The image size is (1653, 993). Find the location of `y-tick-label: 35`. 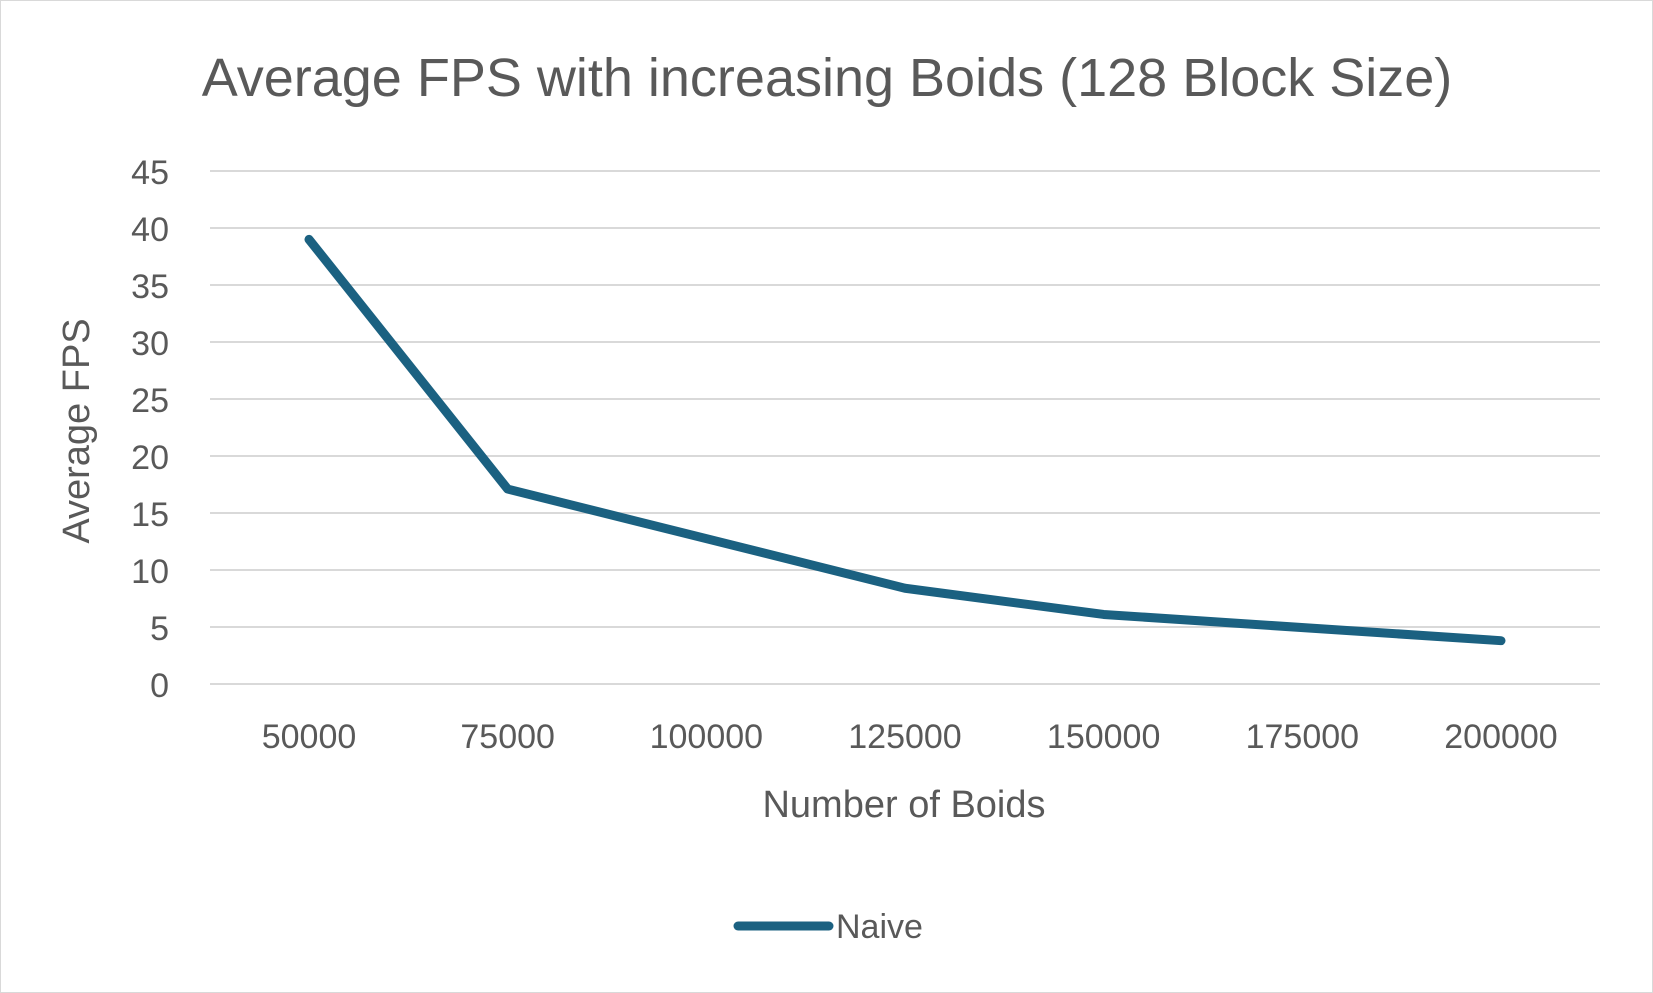

y-tick-label: 35 is located at coordinates (150, 287).